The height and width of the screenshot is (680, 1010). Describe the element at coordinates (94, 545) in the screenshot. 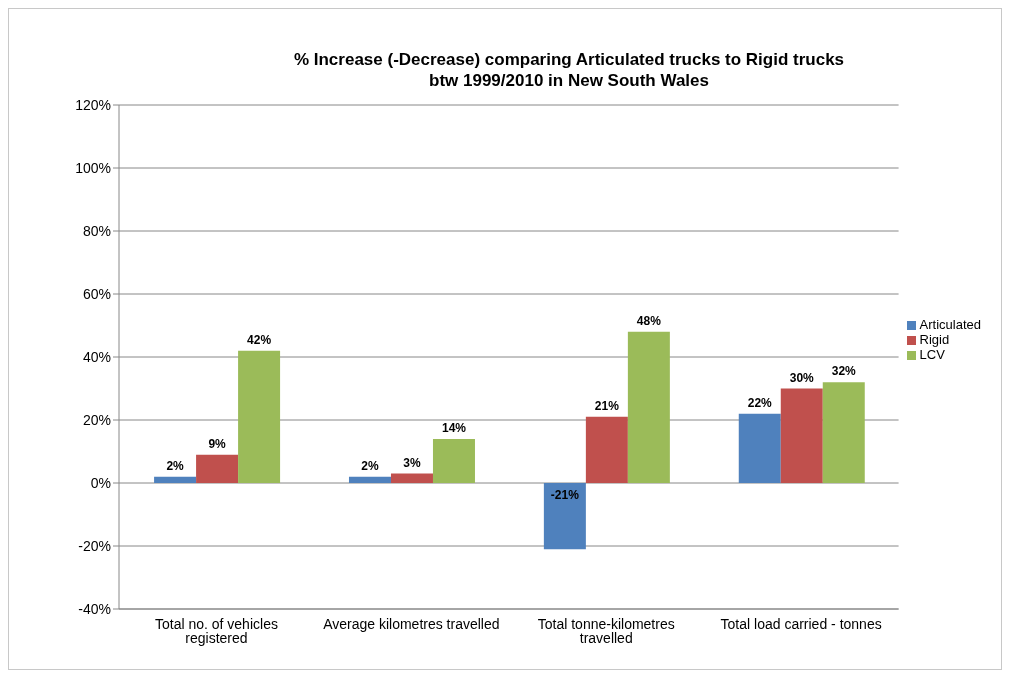

I see `y-tick-label: -20%` at that location.